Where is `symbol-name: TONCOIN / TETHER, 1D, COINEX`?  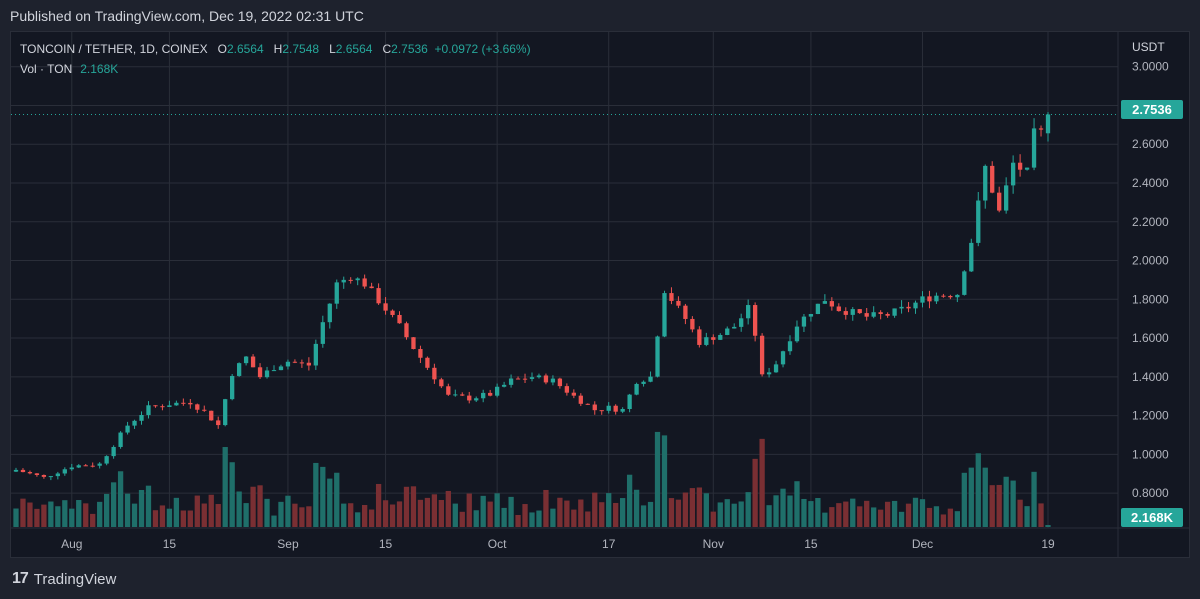
symbol-name: TONCOIN / TETHER, 1D, COINEX is located at coordinates (114, 49).